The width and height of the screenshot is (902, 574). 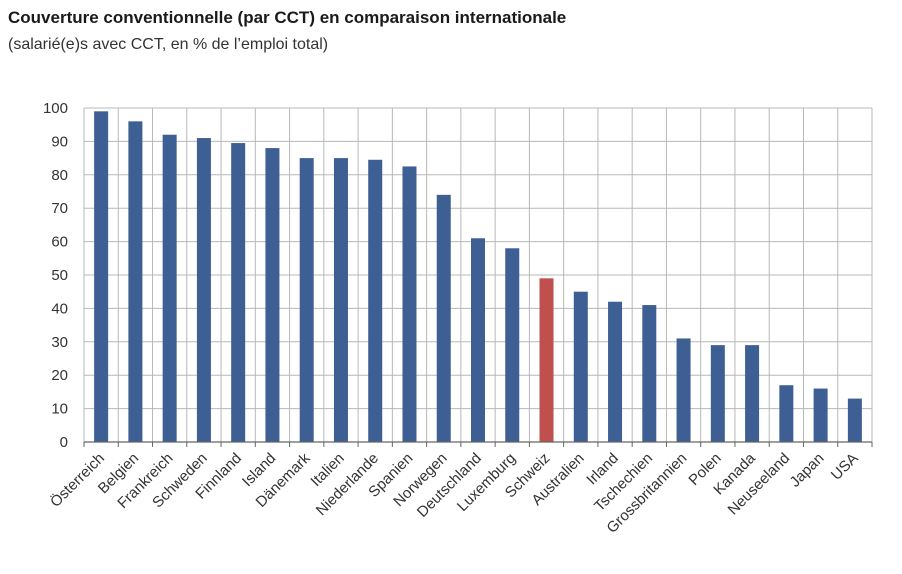 What do you see at coordinates (59, 375) in the screenshot?
I see `y-tick-label: 20` at bounding box center [59, 375].